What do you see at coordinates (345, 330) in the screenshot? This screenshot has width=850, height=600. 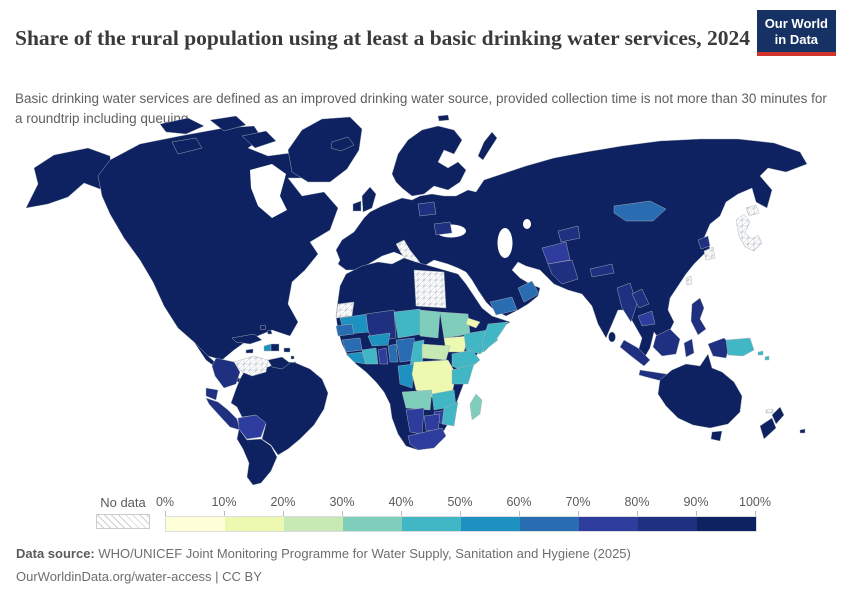 I see `country-senegal` at bounding box center [345, 330].